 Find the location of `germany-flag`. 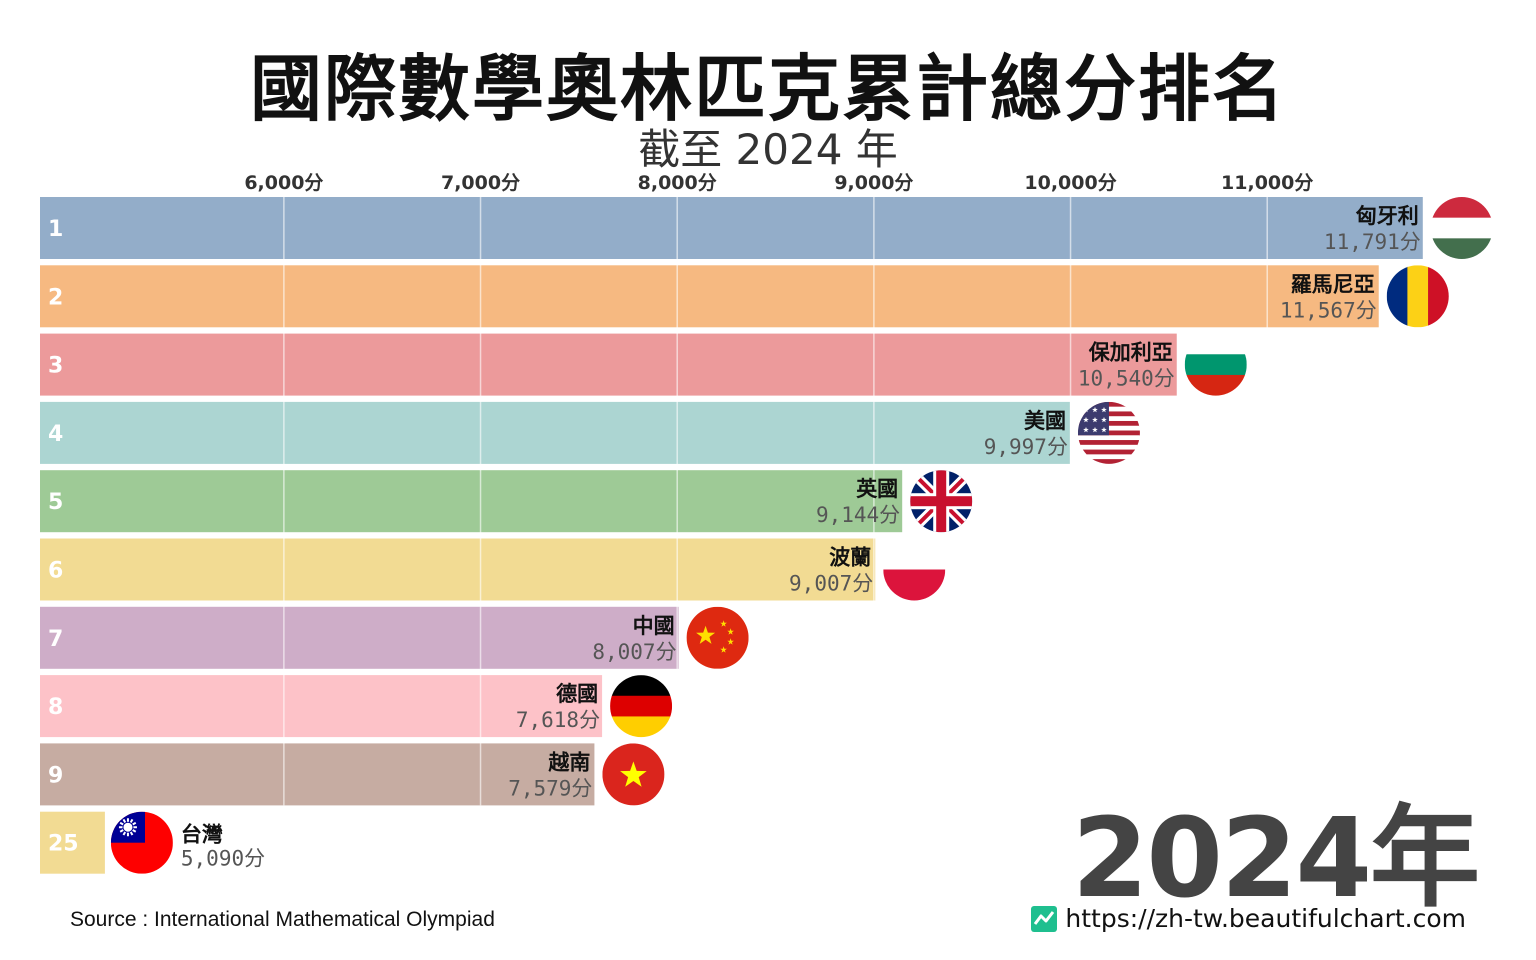

germany-flag is located at coordinates (641, 706).